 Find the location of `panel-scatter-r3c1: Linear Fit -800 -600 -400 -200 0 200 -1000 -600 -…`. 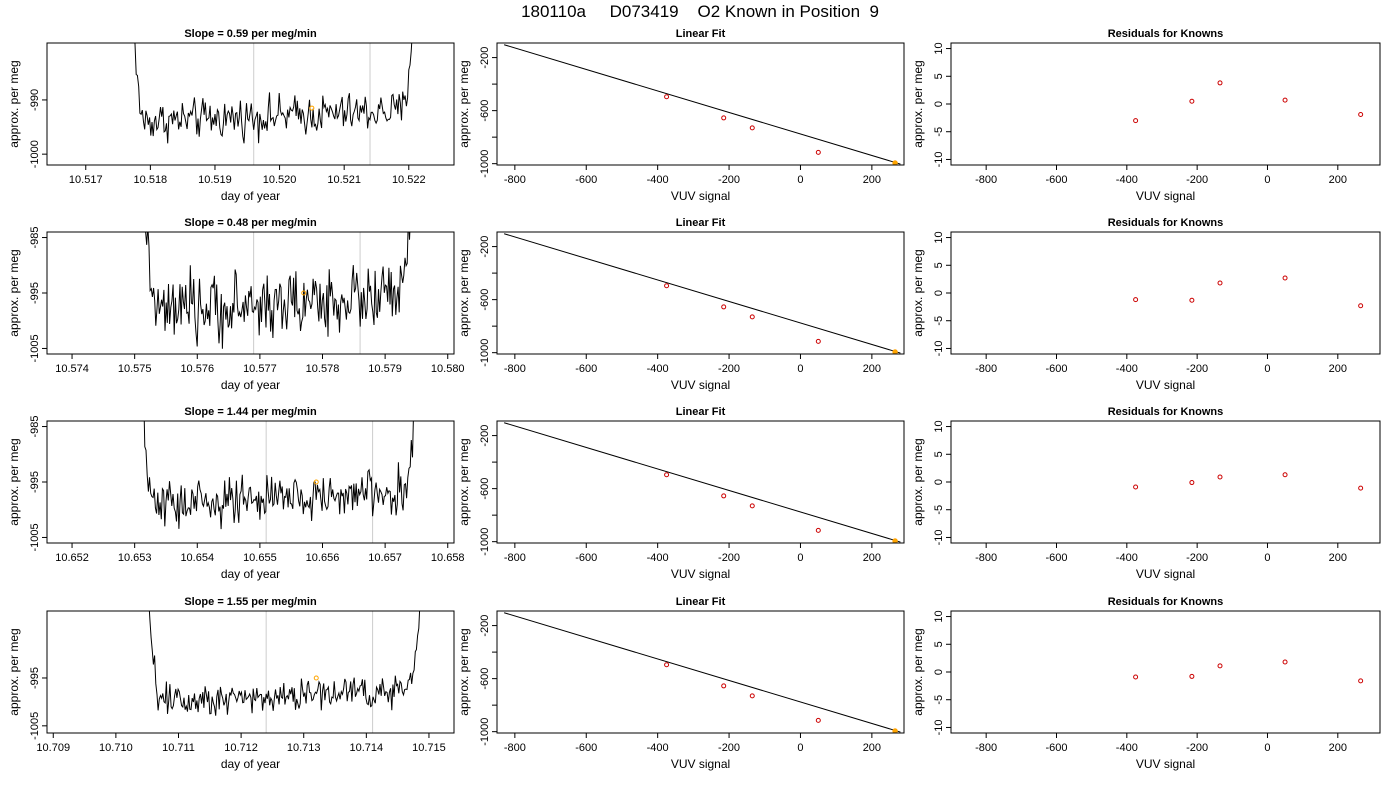

panel-scatter-r3c1: Linear Fit -800 -600 -400 -200 0 200 -1000 -600 -… is located at coordinates (681, 683).